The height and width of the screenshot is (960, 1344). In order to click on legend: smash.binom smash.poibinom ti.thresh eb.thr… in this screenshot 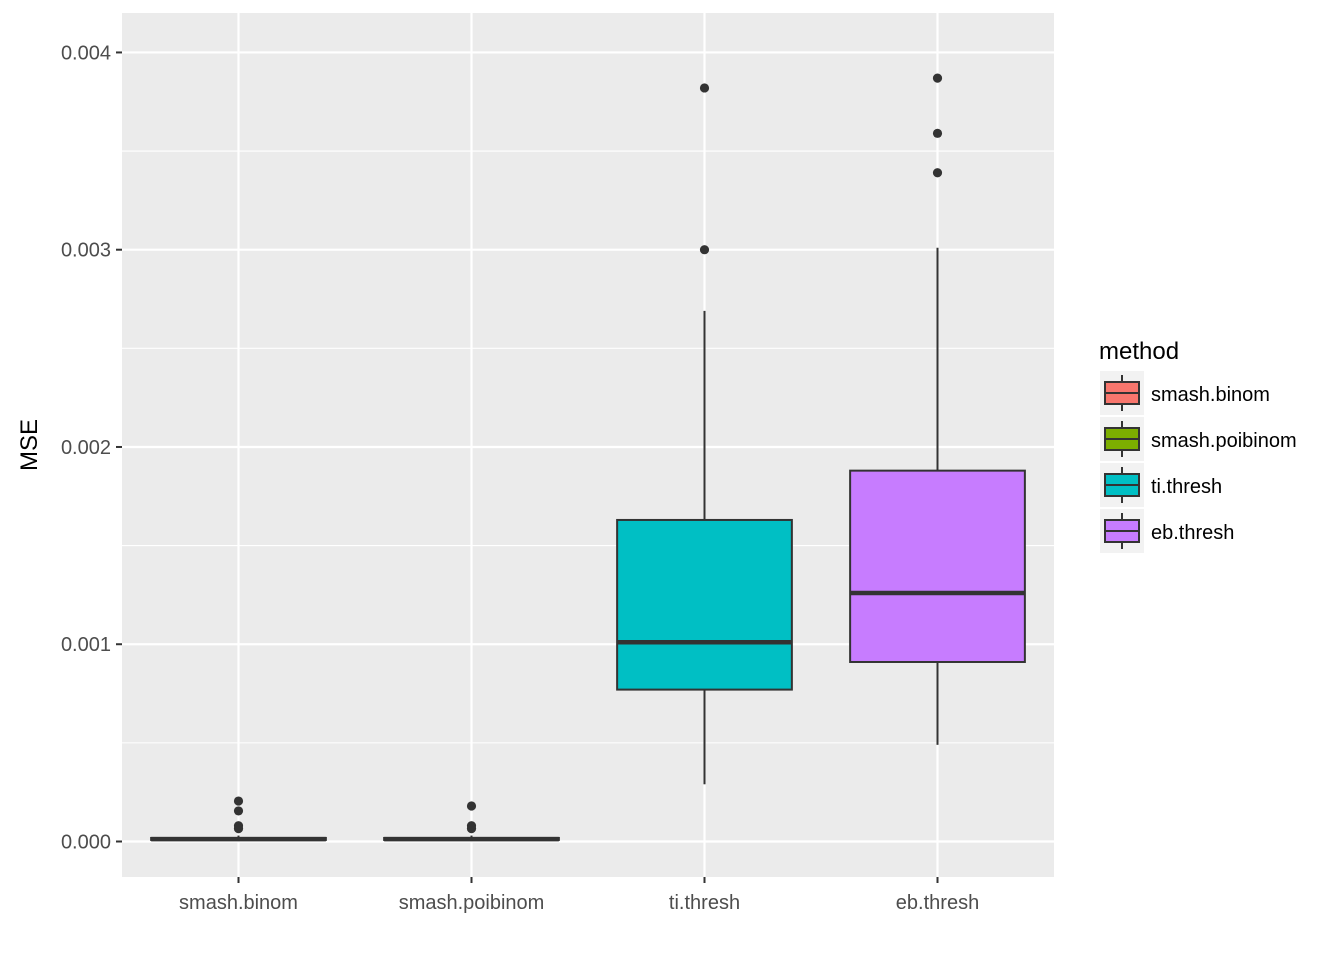, I will do `click(1198, 462)`.